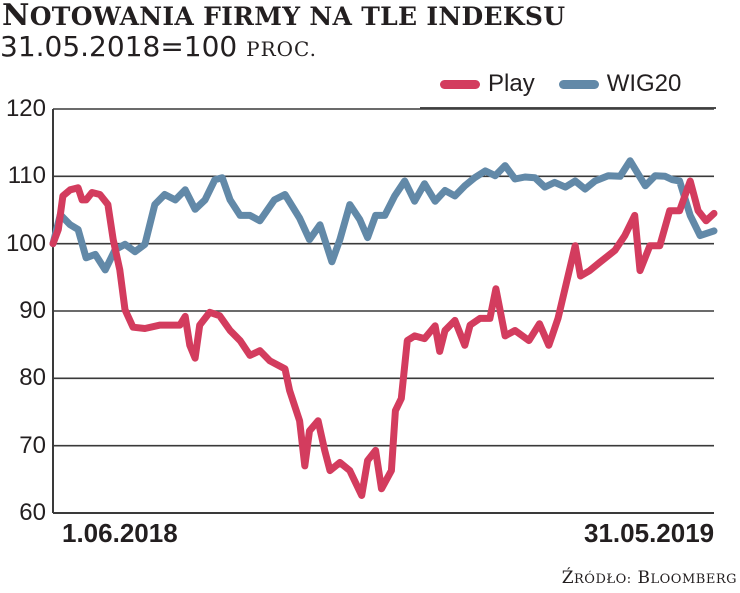 The height and width of the screenshot is (593, 740). Describe the element at coordinates (32, 445) in the screenshot. I see `y-tick-70: 70` at that location.